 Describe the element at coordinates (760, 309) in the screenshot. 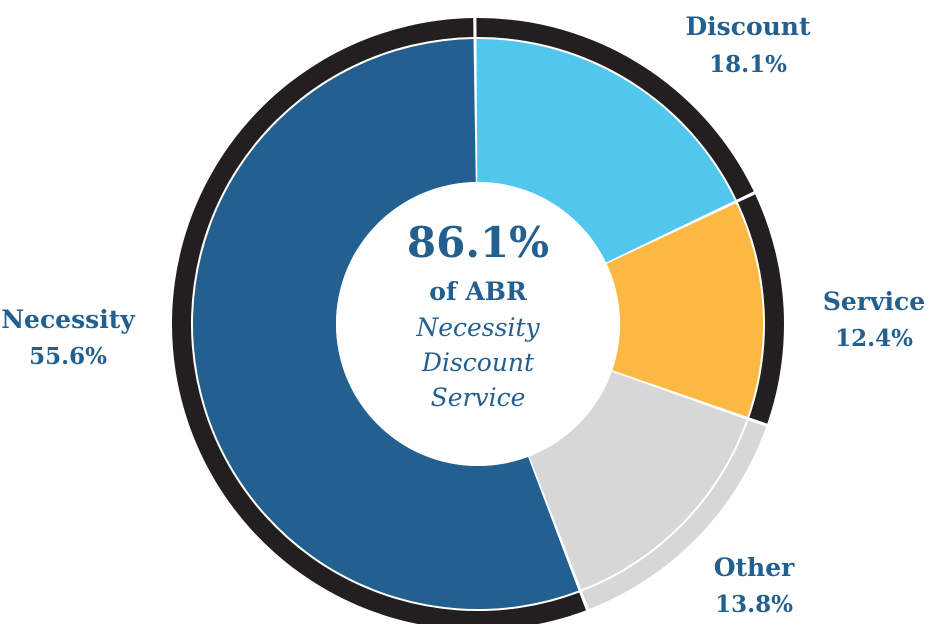

I see `ring-arc-service` at that location.